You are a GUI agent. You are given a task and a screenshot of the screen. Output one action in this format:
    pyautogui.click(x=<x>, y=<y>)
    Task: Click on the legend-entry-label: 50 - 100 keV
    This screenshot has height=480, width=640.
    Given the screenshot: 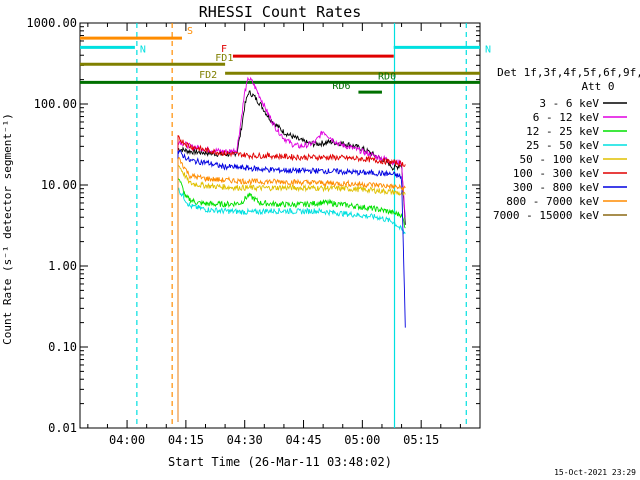 What is the action you would take?
    pyautogui.click(x=560, y=159)
    